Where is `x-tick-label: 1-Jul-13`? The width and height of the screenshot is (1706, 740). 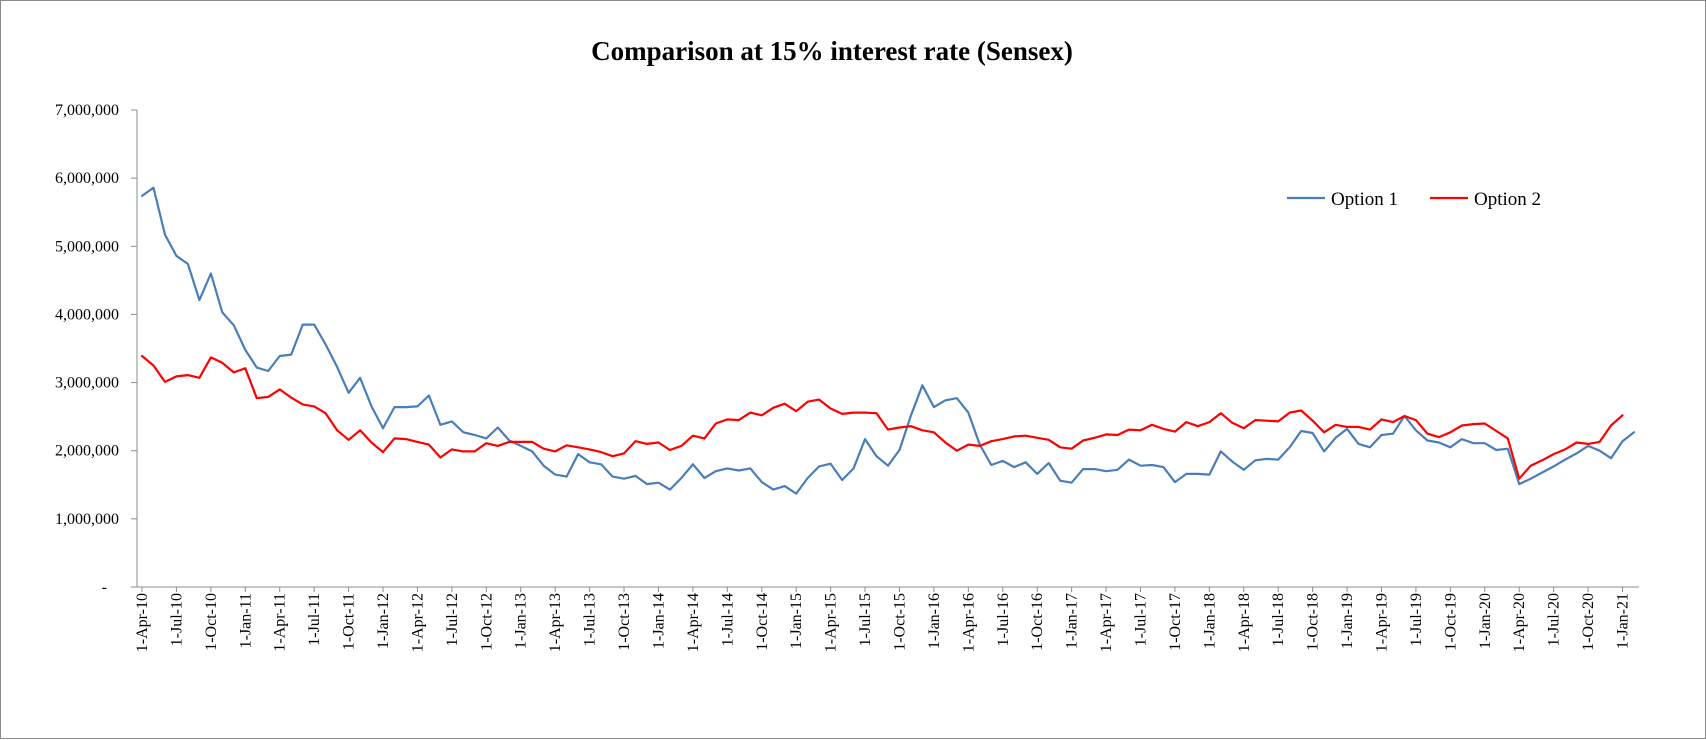 x-tick-label: 1-Jul-13 is located at coordinates (590, 619).